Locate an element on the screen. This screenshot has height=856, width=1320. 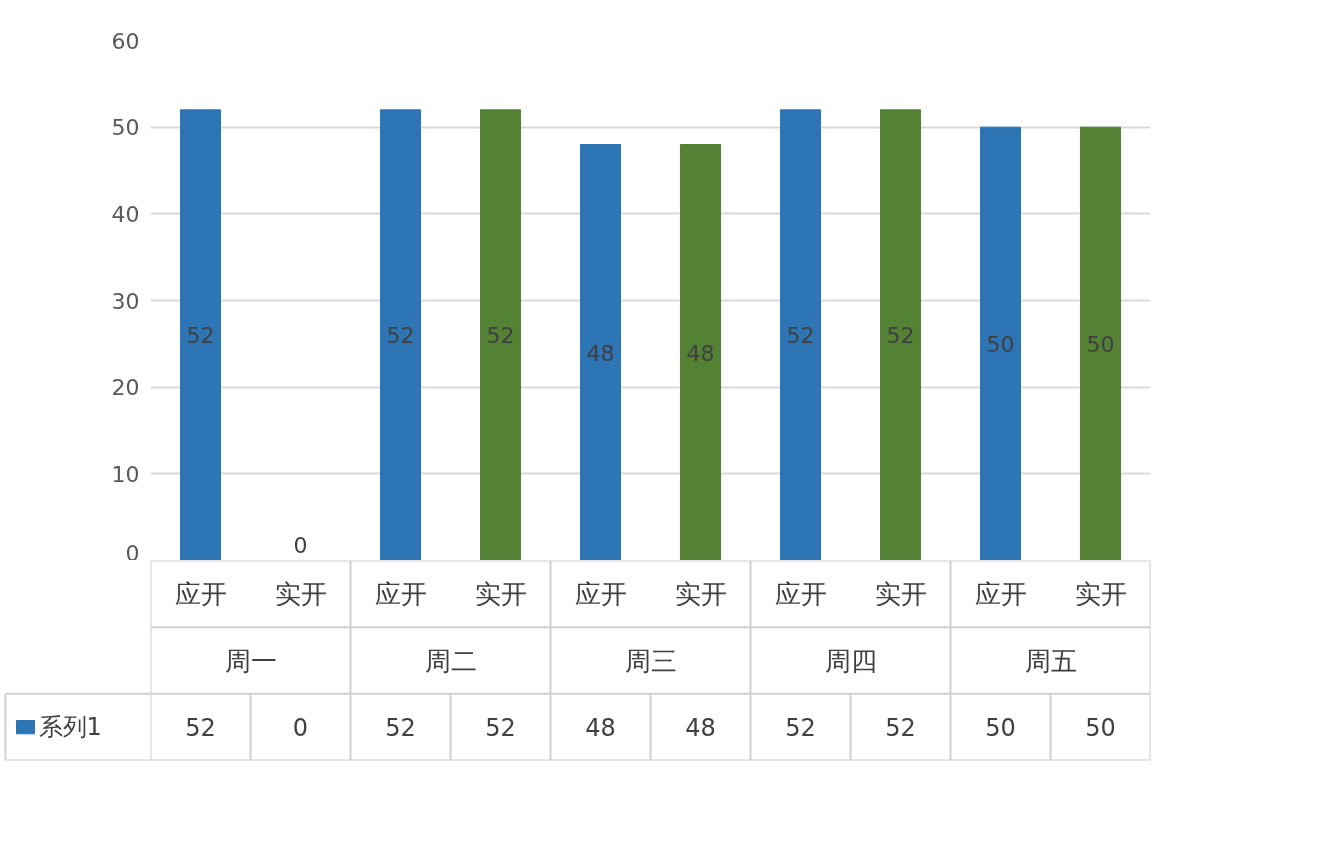
text: 周二 is located at coordinates (450, 660).